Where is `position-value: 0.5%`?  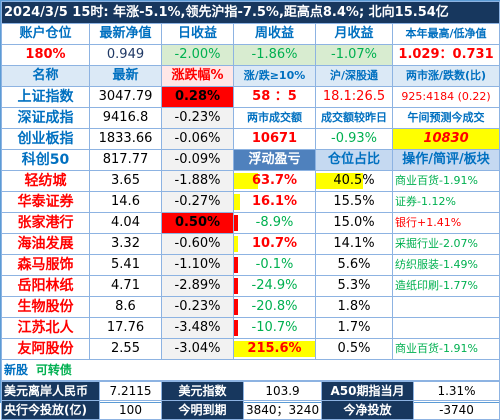
position-value: 0.5% is located at coordinates (354, 348).